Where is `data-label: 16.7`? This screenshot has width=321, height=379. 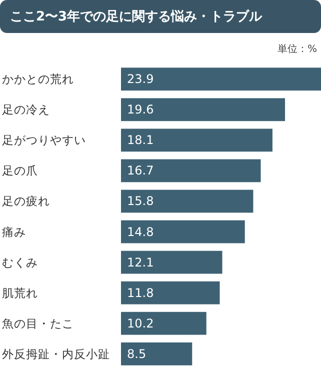 data-label: 16.7 is located at coordinates (140, 171).